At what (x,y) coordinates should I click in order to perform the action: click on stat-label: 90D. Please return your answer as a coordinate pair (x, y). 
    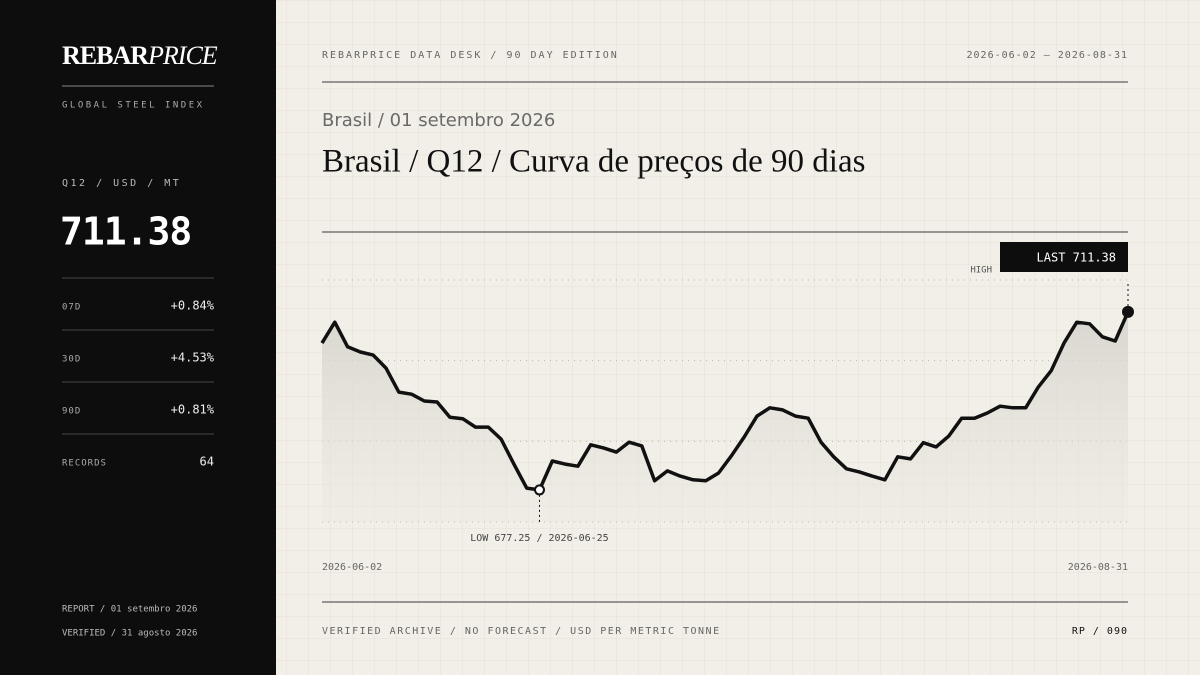
    Looking at the image, I should click on (71, 412).